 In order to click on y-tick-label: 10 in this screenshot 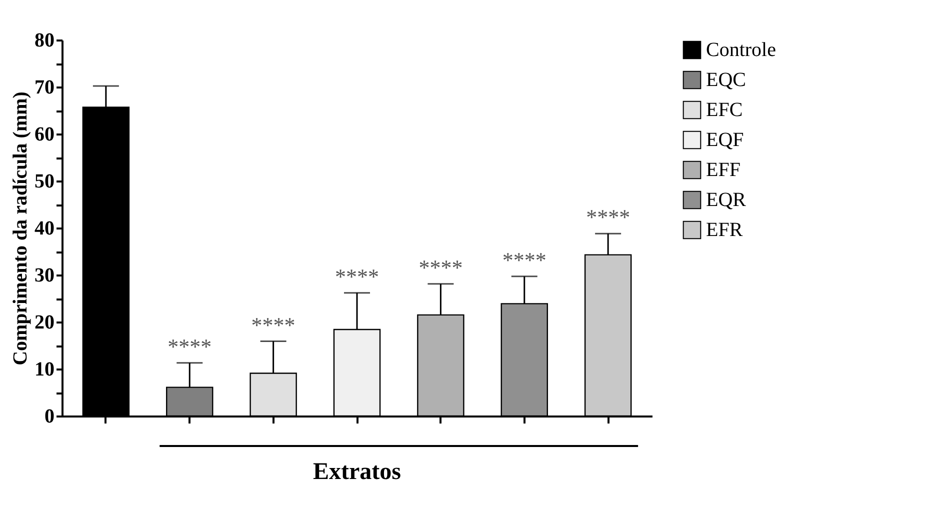, I will do `click(44, 369)`.